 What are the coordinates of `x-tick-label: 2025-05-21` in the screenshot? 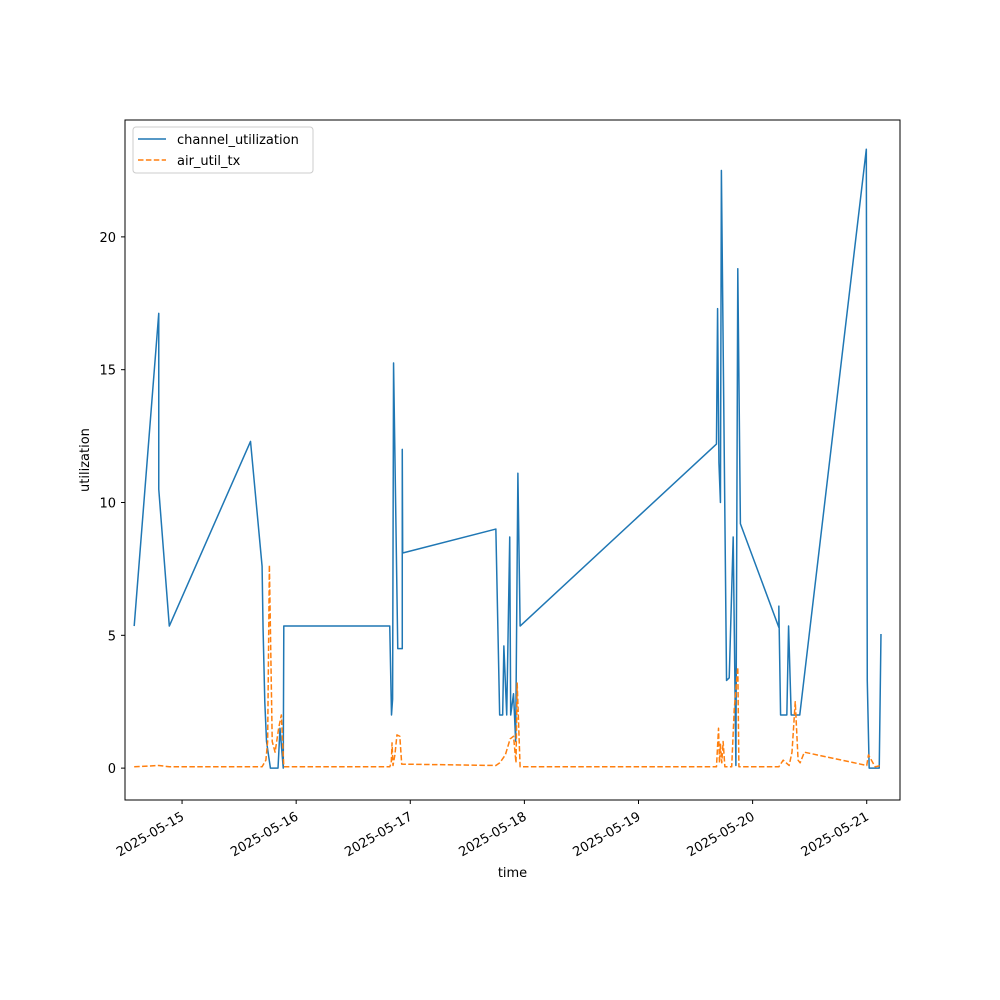 It's located at (835, 834).